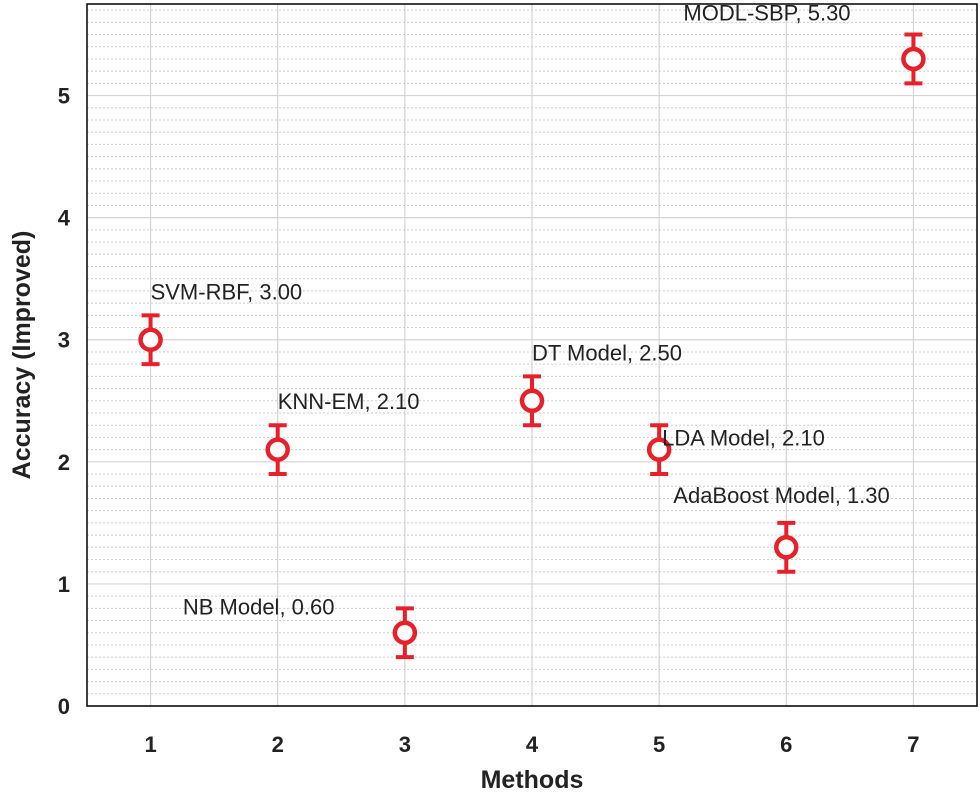 The height and width of the screenshot is (797, 980). I want to click on y-tick-label: 5, so click(64, 96).